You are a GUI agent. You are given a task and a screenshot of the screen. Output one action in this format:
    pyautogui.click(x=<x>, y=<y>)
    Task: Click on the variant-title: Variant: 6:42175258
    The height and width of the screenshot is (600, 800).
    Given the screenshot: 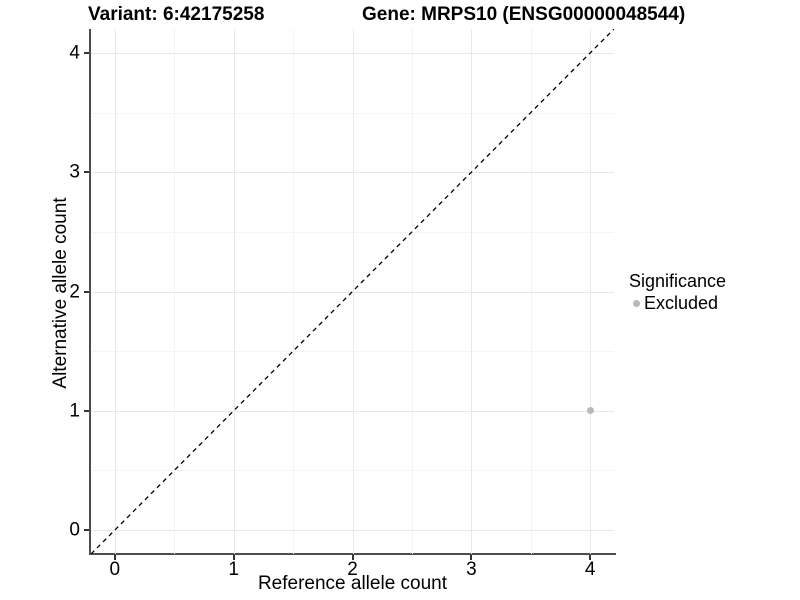 What is the action you would take?
    pyautogui.click(x=176, y=14)
    